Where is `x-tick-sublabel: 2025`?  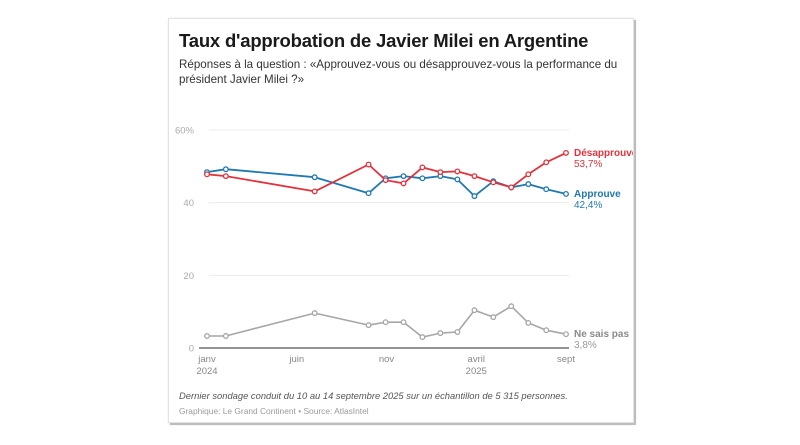 x-tick-sublabel: 2025 is located at coordinates (476, 371).